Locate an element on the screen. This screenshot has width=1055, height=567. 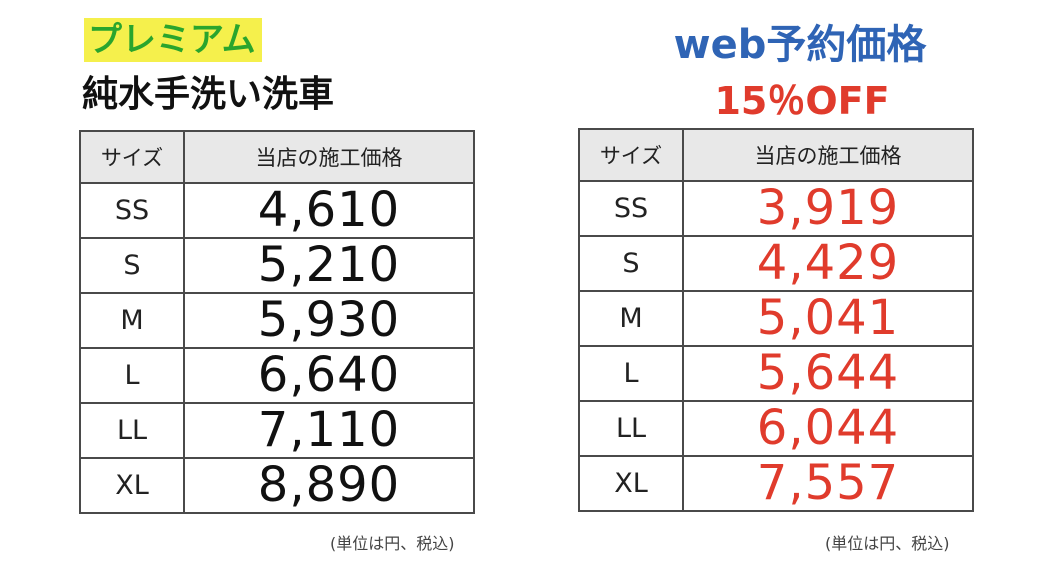
price-cell: 7,110 is located at coordinates (329, 430).